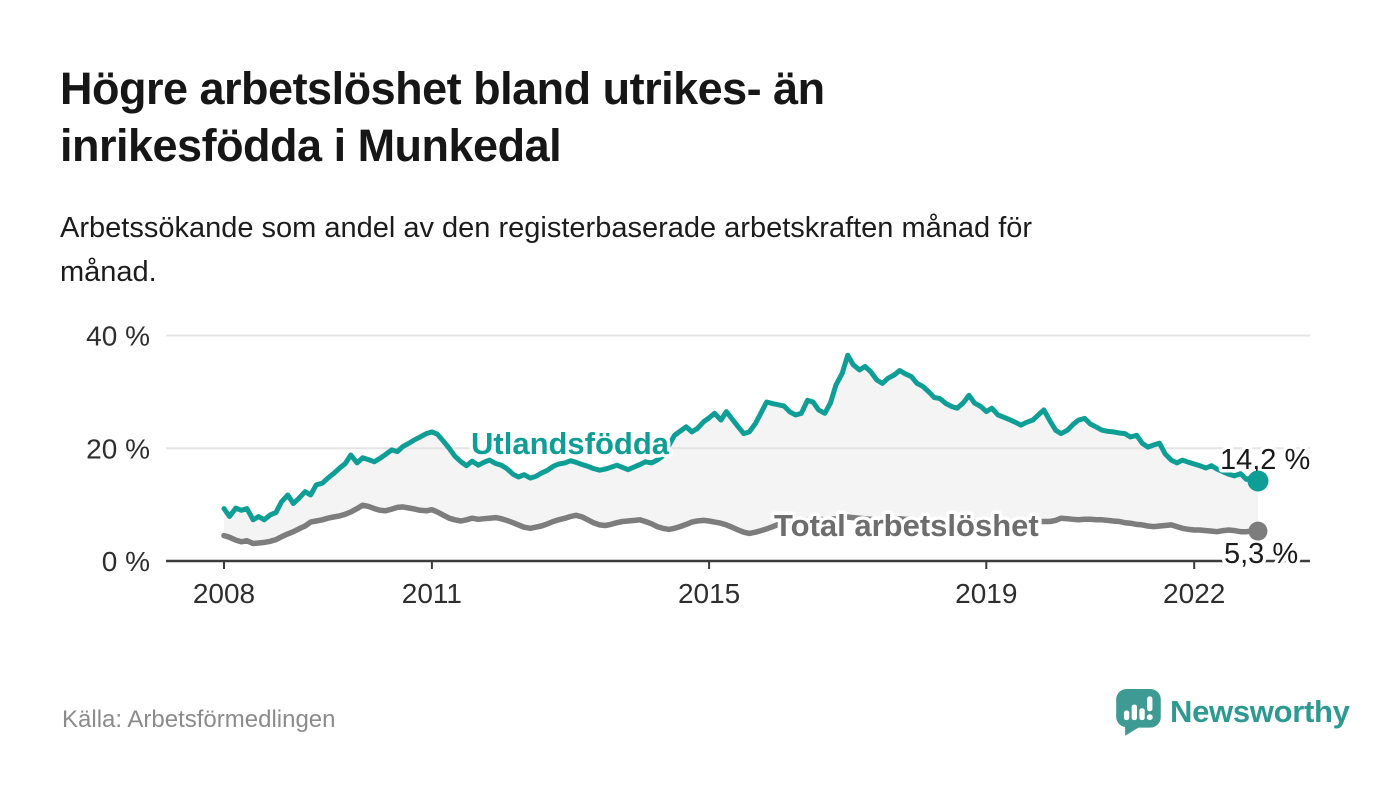 This screenshot has height=794, width=1400. What do you see at coordinates (906, 525) in the screenshot?
I see `series-label-total: Total arbetslöshet` at bounding box center [906, 525].